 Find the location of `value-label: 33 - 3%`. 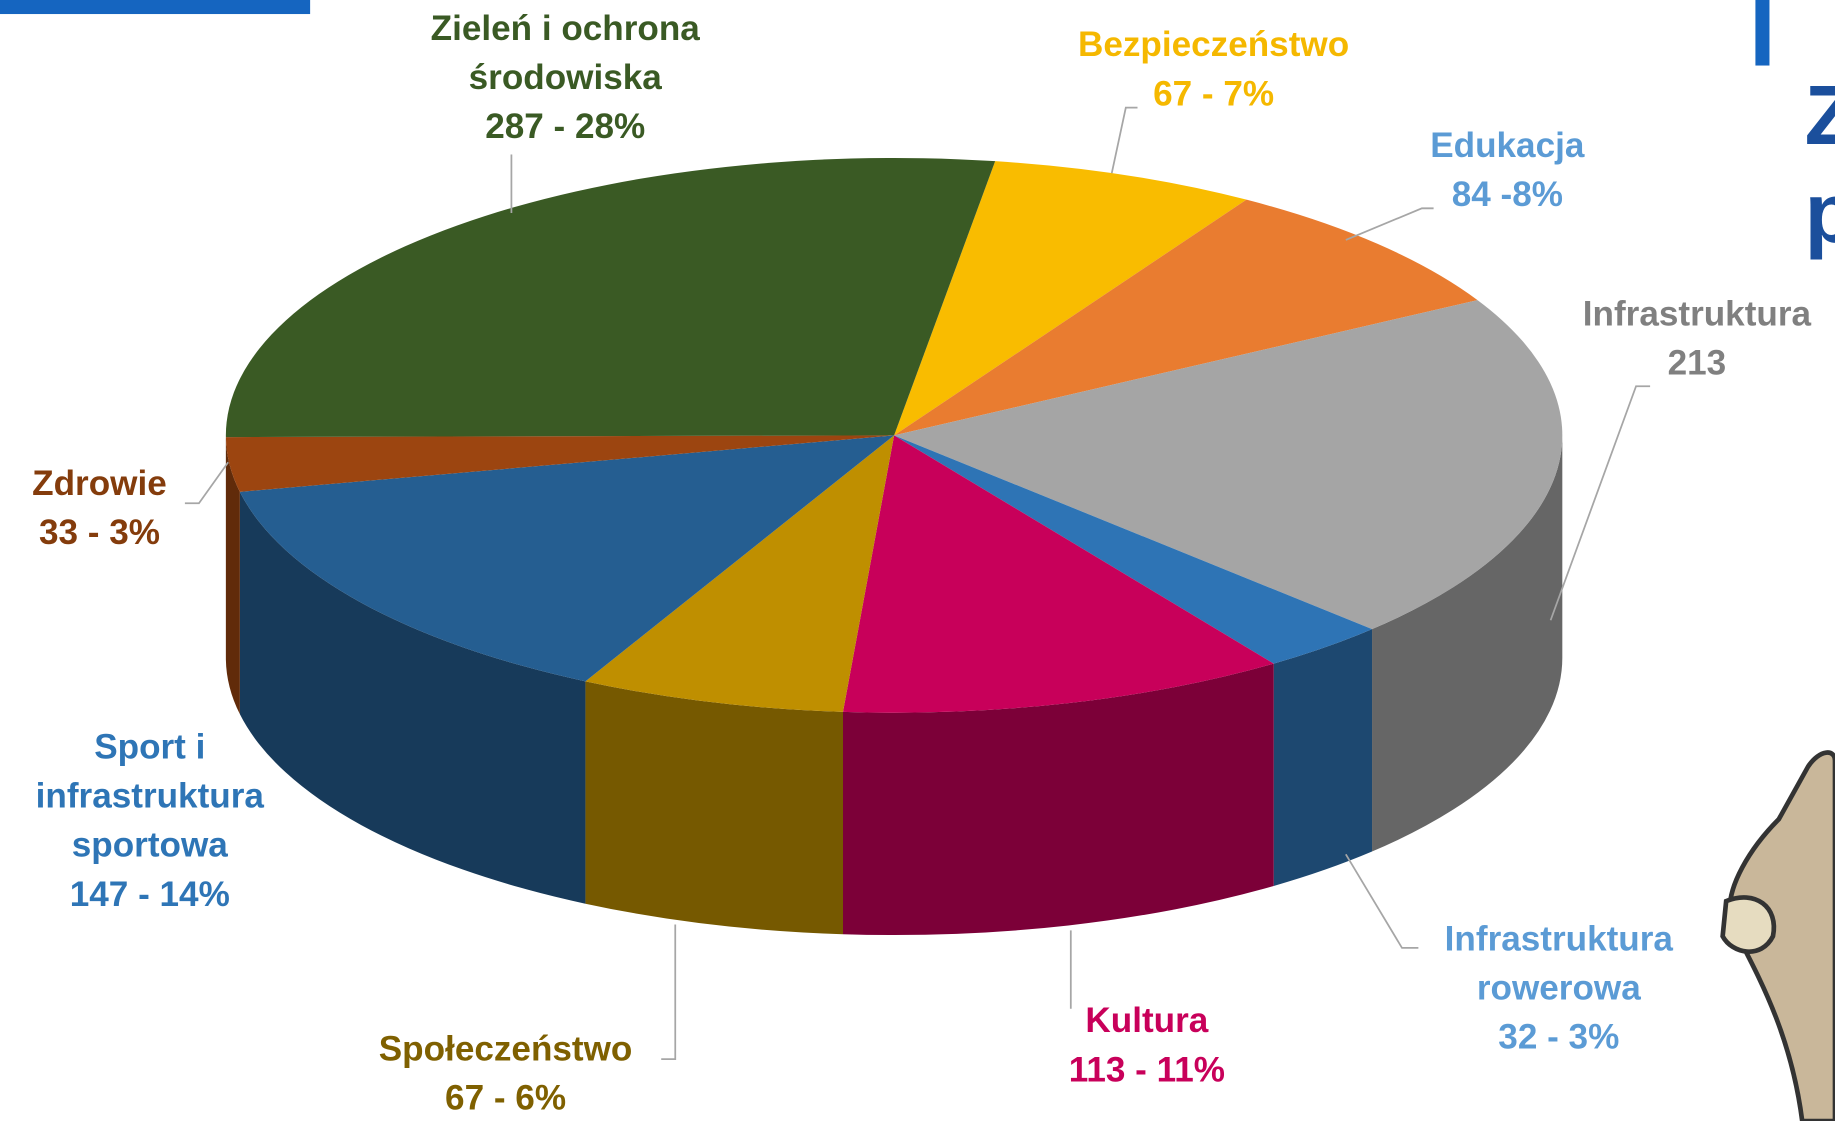

value-label: 33 - 3% is located at coordinates (99, 533).